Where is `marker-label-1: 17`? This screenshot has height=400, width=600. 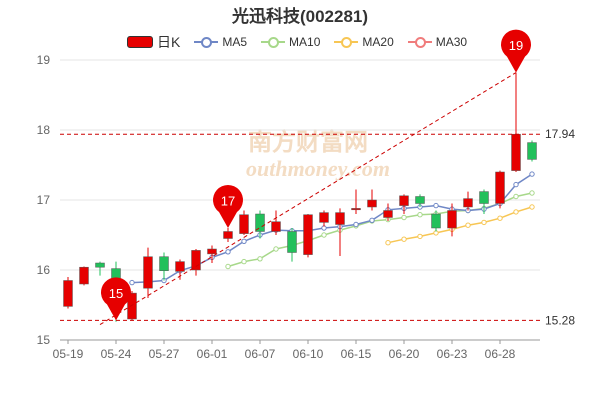
marker-label-1: 17 is located at coordinates (228, 201).